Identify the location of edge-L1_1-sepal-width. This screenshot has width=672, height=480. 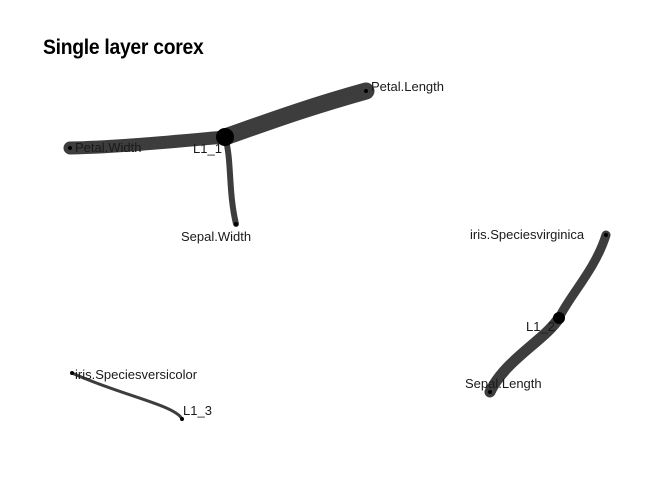
(230, 180).